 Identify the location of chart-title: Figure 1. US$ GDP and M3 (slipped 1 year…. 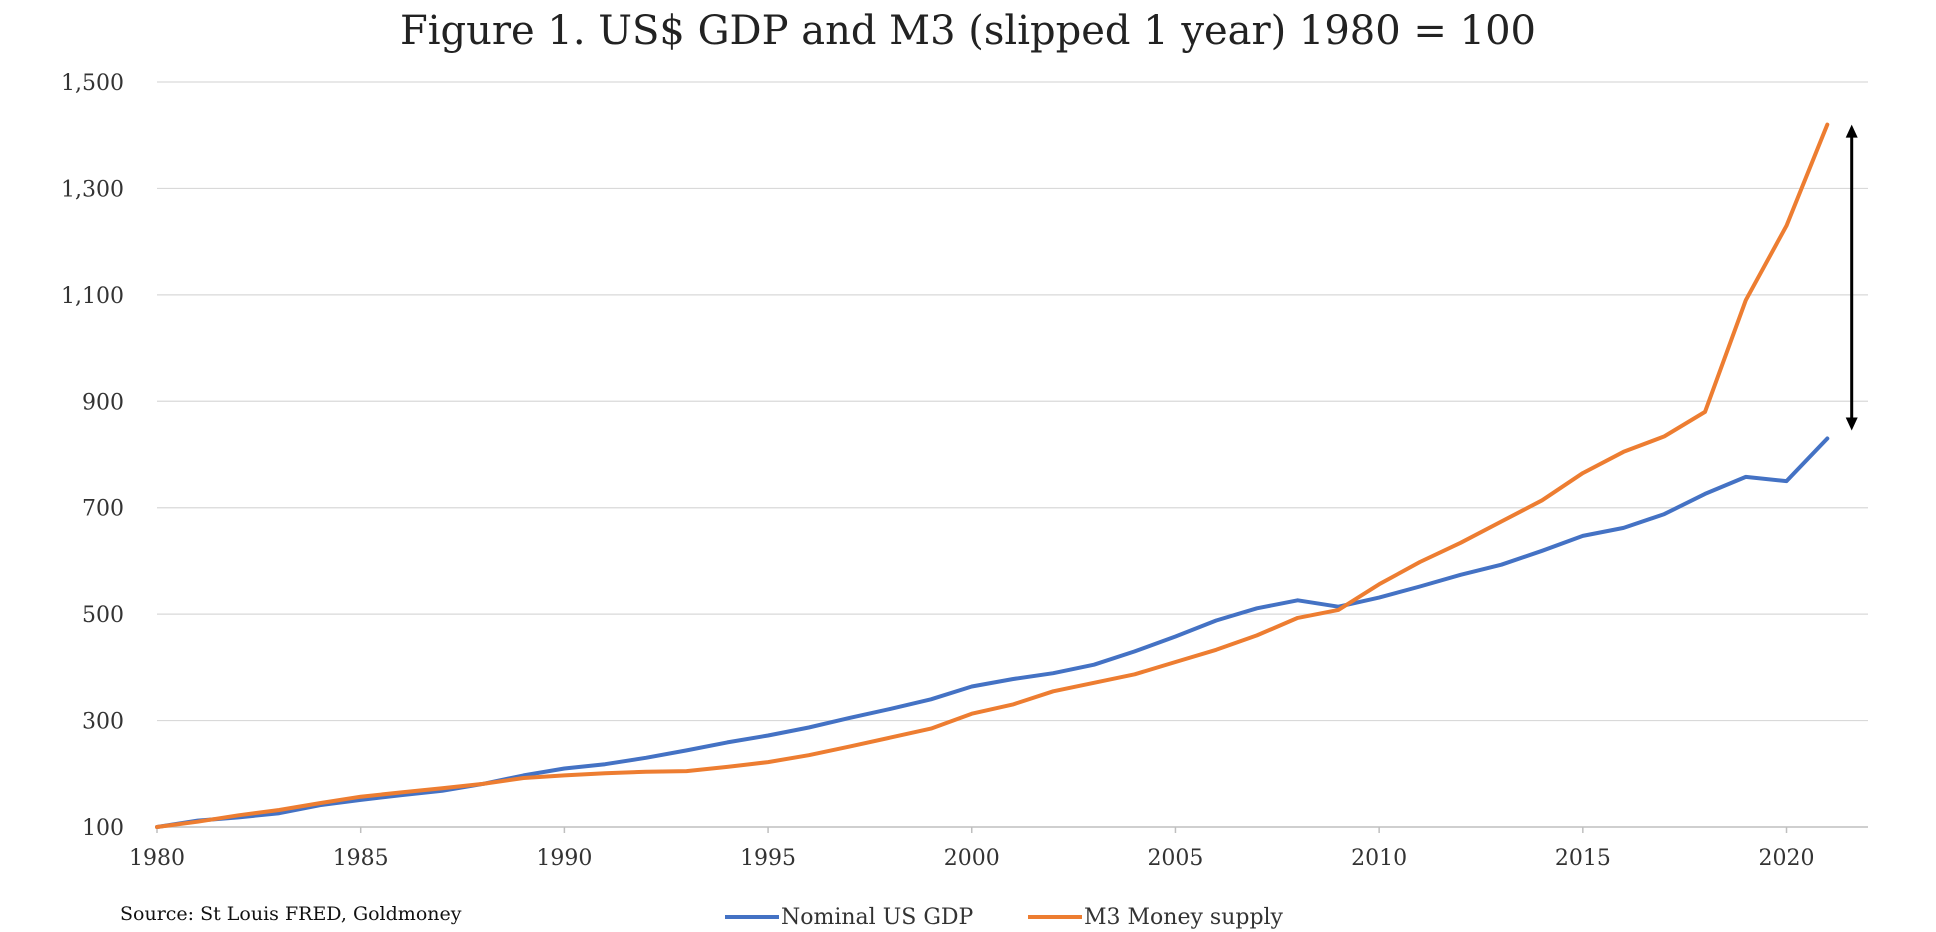
(968, 31).